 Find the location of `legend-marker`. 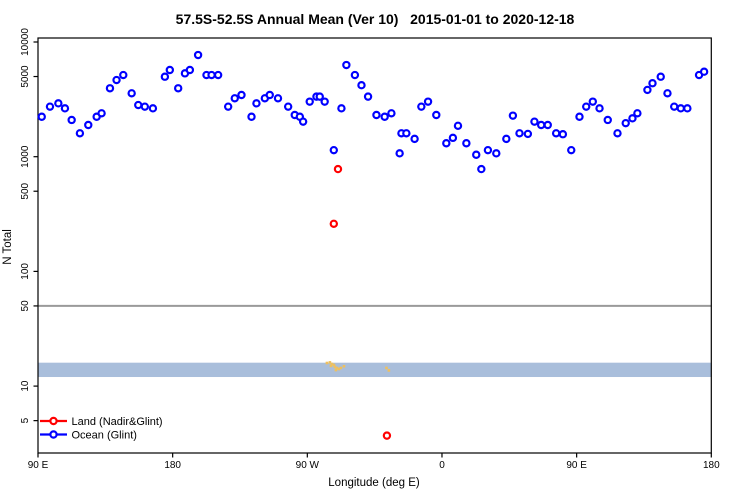

legend-marker is located at coordinates (53, 421).